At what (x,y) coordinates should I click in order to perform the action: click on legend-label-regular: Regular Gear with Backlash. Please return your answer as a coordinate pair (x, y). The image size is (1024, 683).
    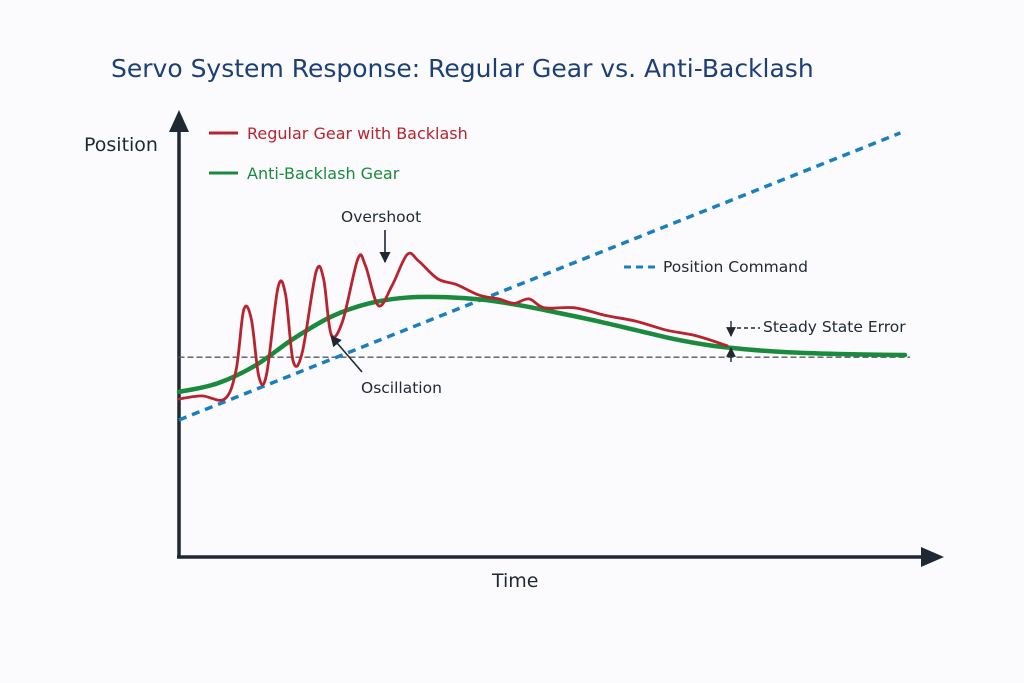
    Looking at the image, I should click on (357, 133).